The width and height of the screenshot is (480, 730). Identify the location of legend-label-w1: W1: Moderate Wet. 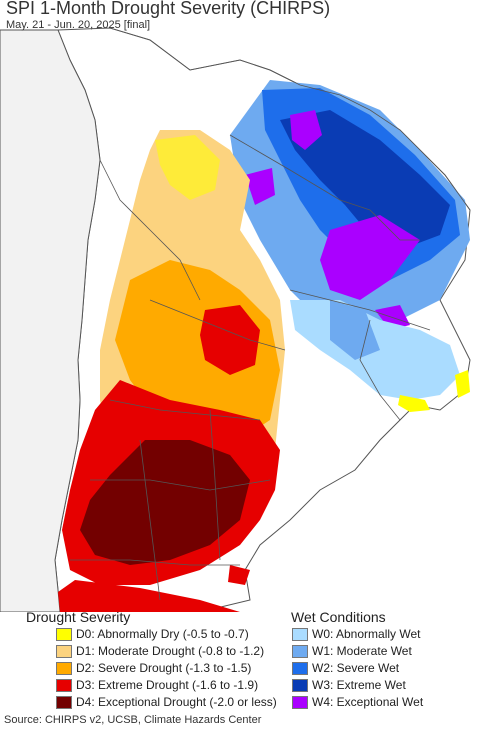
(362, 651).